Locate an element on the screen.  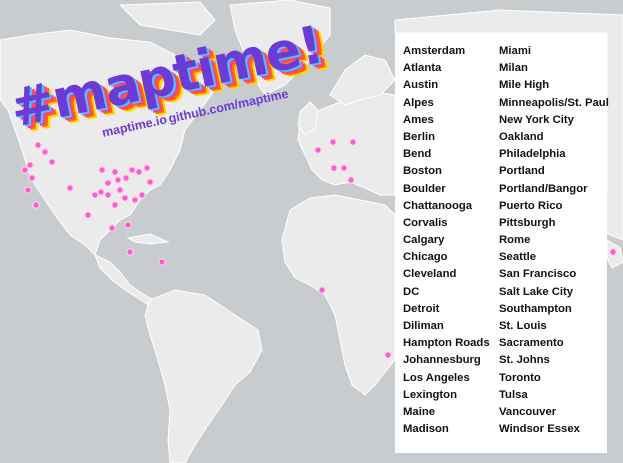
chapter-link: Diliman is located at coordinates (423, 326).